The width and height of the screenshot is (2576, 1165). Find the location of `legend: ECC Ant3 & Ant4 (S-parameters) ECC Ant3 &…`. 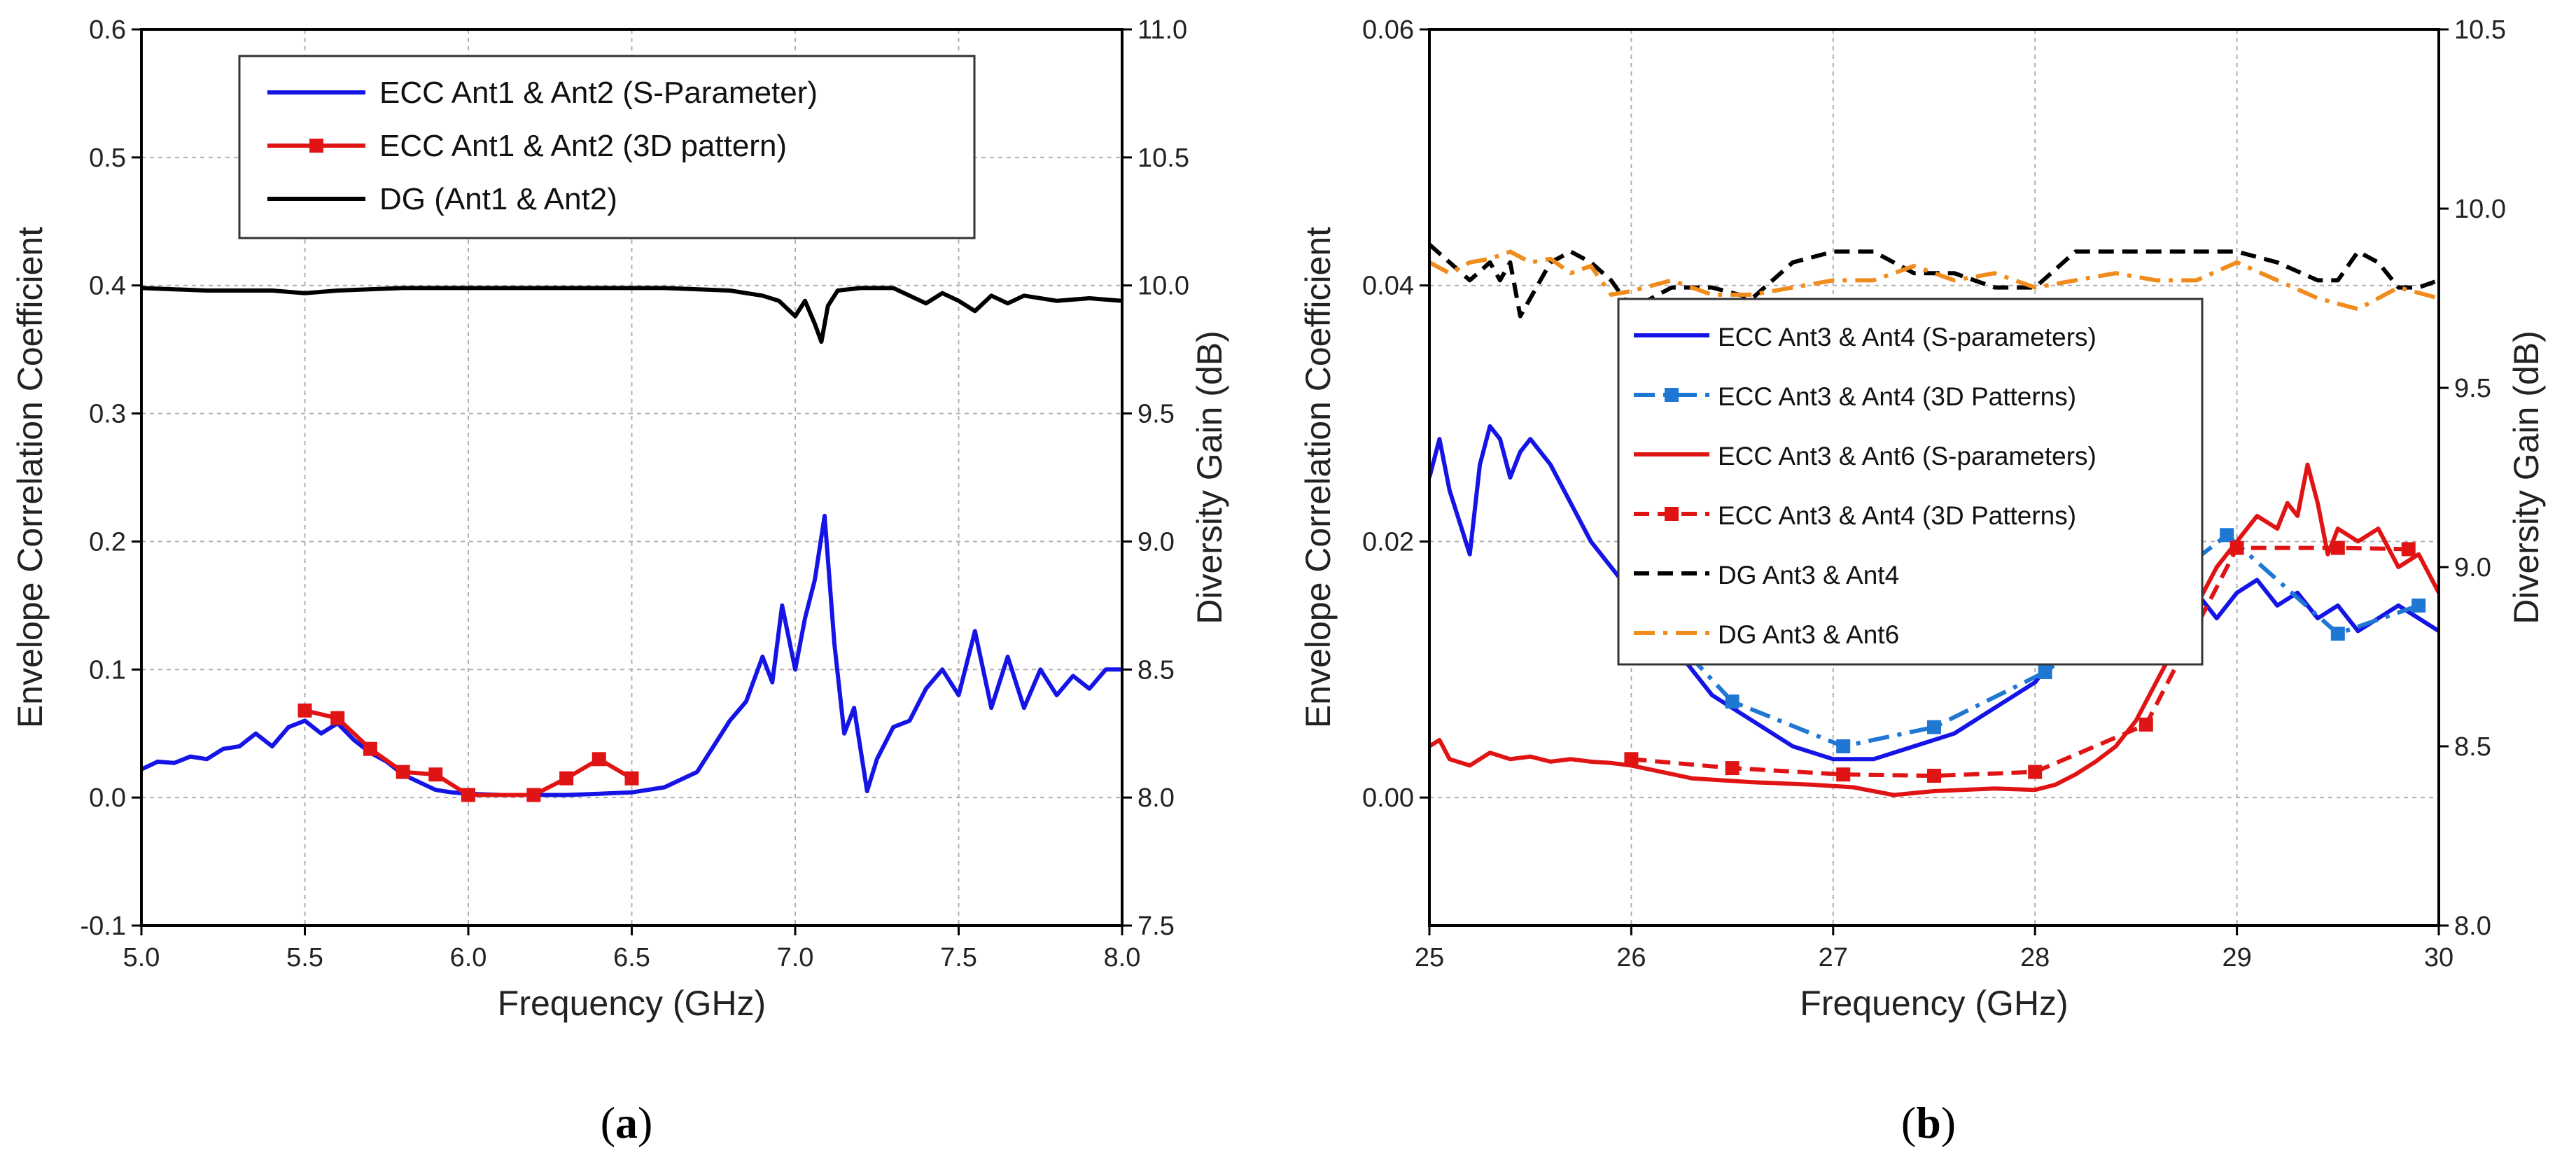

legend: ECC Ant3 & Ant4 (S-parameters) ECC Ant3 &… is located at coordinates (1910, 482).